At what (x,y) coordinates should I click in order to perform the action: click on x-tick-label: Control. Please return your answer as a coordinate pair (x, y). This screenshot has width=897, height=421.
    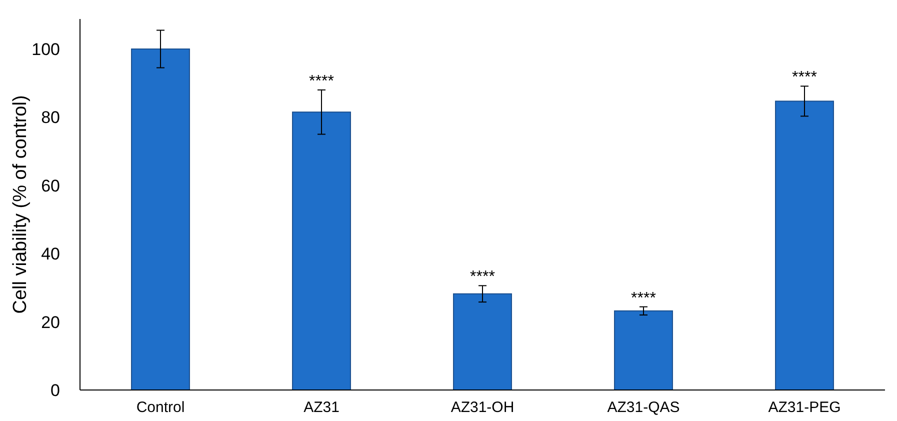
    Looking at the image, I should click on (160, 407).